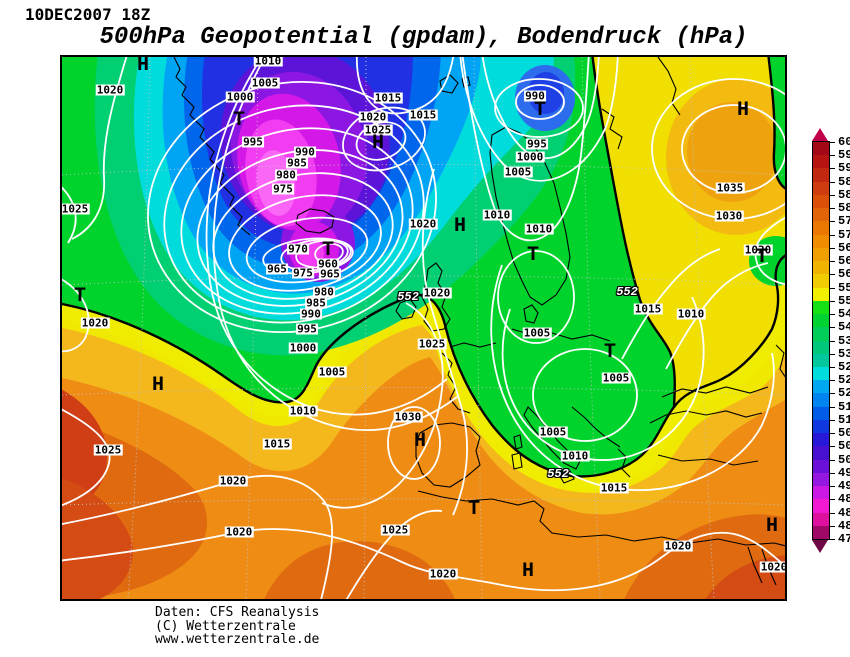  Describe the element at coordinates (844, 247) in the screenshot. I see `colorbar-tick-label: 568` at that location.